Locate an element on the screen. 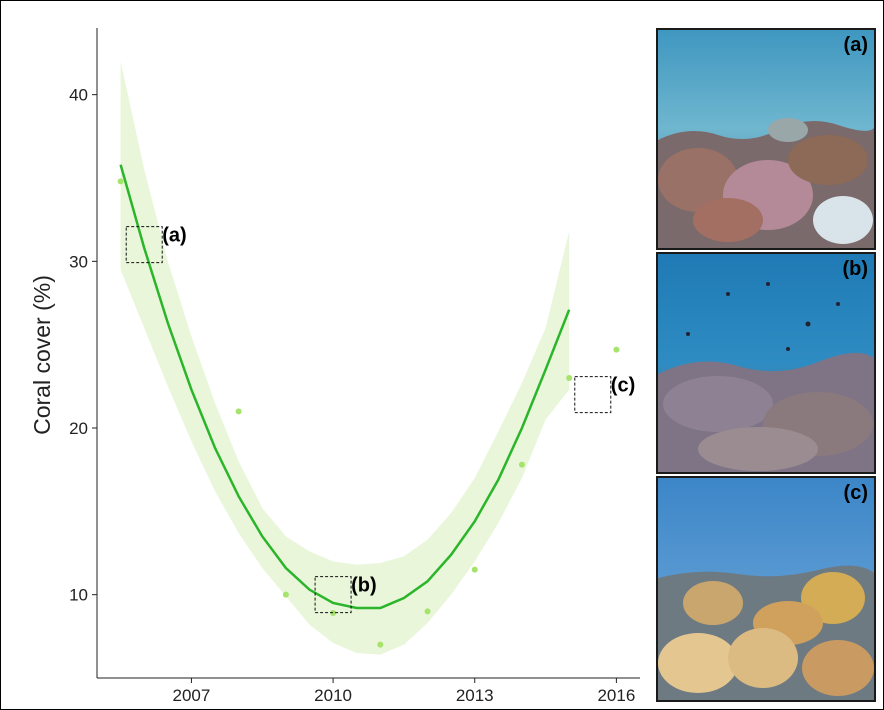 This screenshot has width=884, height=710. y-tick-label: 30 is located at coordinates (78, 261).